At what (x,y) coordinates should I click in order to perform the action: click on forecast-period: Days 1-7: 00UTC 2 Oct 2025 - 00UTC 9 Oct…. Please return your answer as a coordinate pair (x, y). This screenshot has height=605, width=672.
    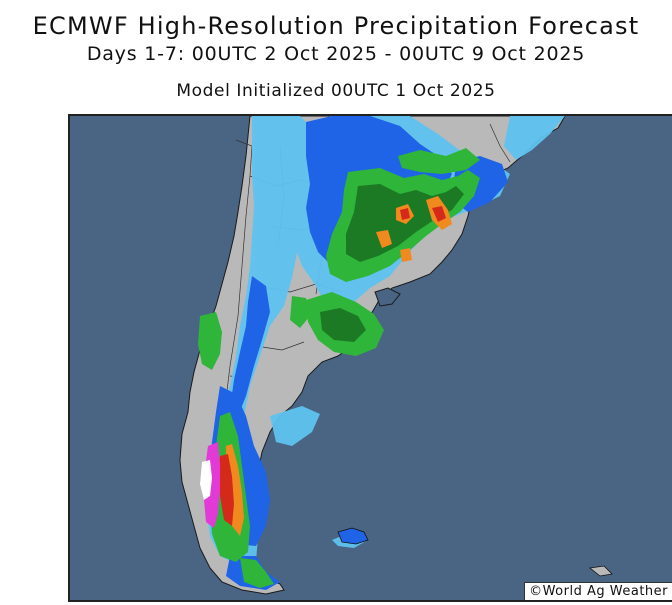
    Looking at the image, I should click on (336, 54).